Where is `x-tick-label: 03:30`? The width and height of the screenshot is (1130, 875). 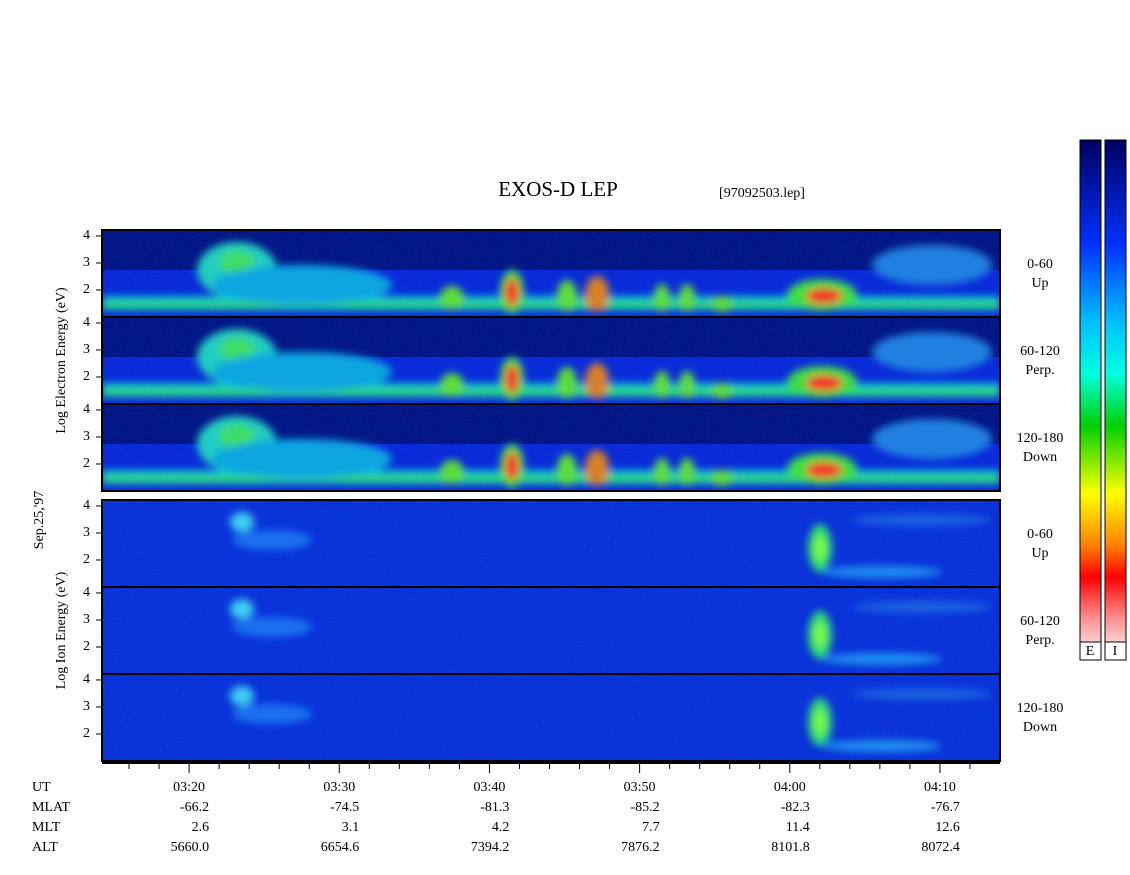 x-tick-label: 03:30 is located at coordinates (339, 787).